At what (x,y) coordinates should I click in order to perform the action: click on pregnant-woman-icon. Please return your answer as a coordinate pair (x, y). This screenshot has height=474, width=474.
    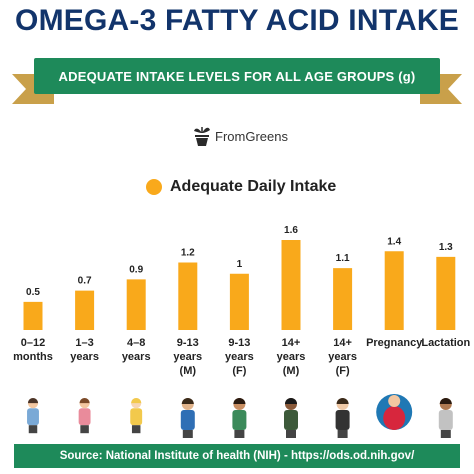
    Looking at the image, I should click on (394, 412).